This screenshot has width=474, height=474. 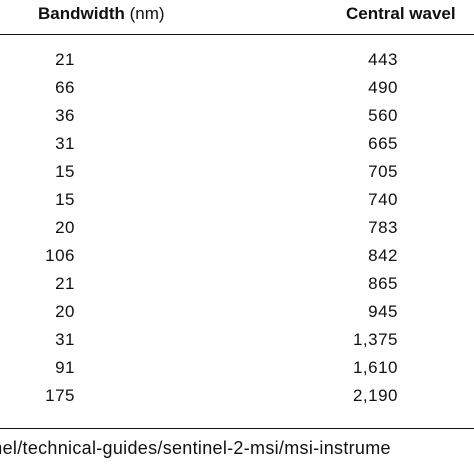 What do you see at coordinates (65, 367) in the screenshot?
I see `bandwidth-cell: 91` at bounding box center [65, 367].